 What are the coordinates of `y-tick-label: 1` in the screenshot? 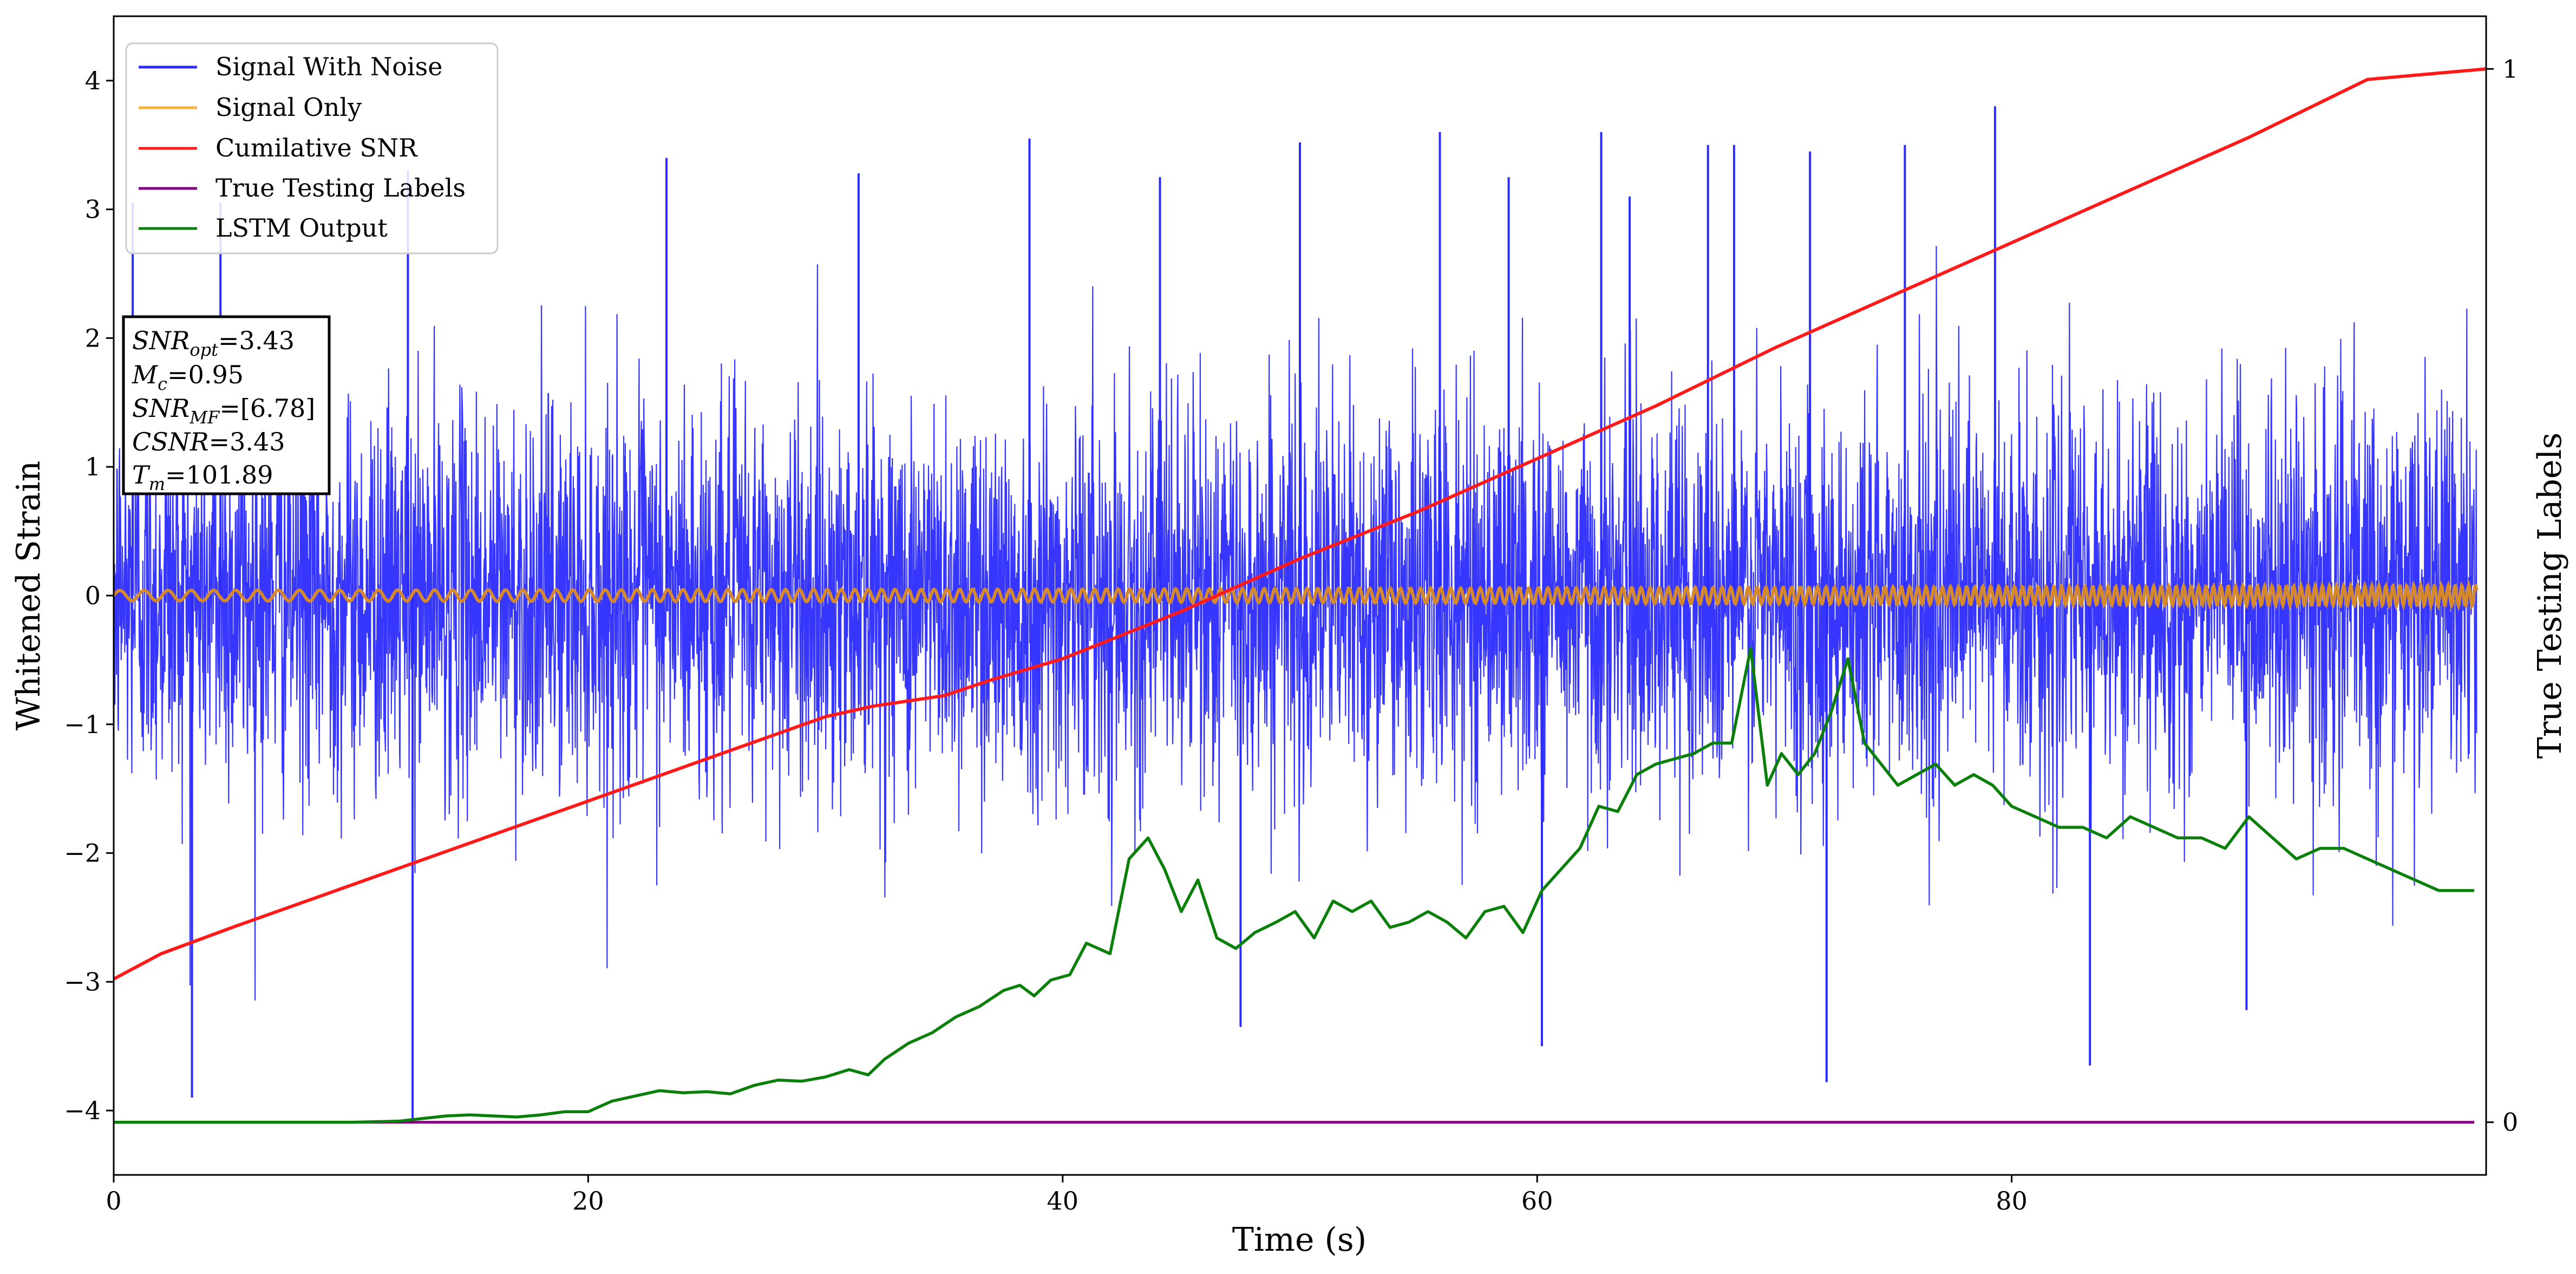 It's located at (93, 466).